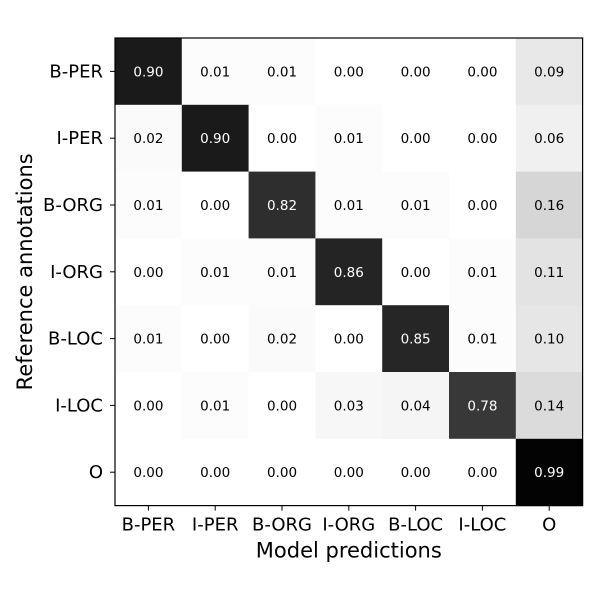 The width and height of the screenshot is (600, 600). What do you see at coordinates (339, 520) in the screenshot?
I see `x-axis-ticks: B-PER I-PER B-ORG I-ORG B-LOC I-LOC O` at bounding box center [339, 520].